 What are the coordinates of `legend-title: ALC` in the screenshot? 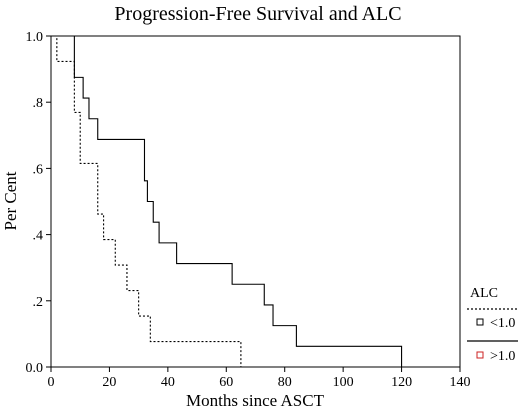 It's located at (484, 293).